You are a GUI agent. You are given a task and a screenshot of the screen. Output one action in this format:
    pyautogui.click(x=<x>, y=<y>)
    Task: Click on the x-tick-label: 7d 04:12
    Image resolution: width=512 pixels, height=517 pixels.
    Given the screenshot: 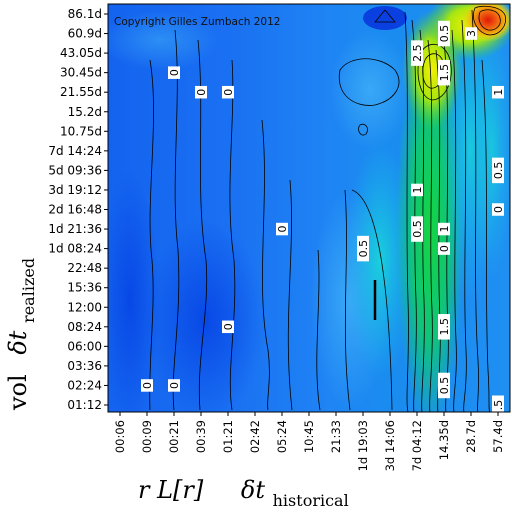 What is the action you would take?
    pyautogui.click(x=417, y=445)
    